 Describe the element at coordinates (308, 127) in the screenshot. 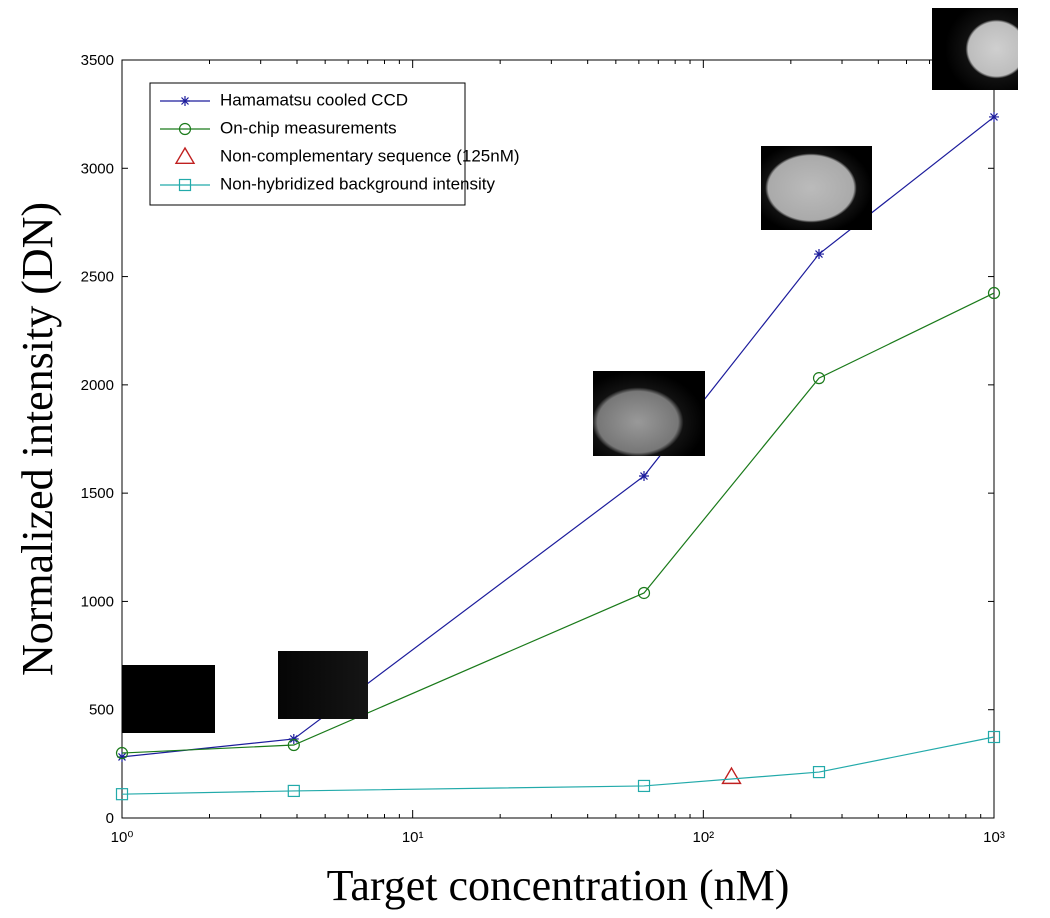

I see `legend-label: On-chip measurements` at that location.